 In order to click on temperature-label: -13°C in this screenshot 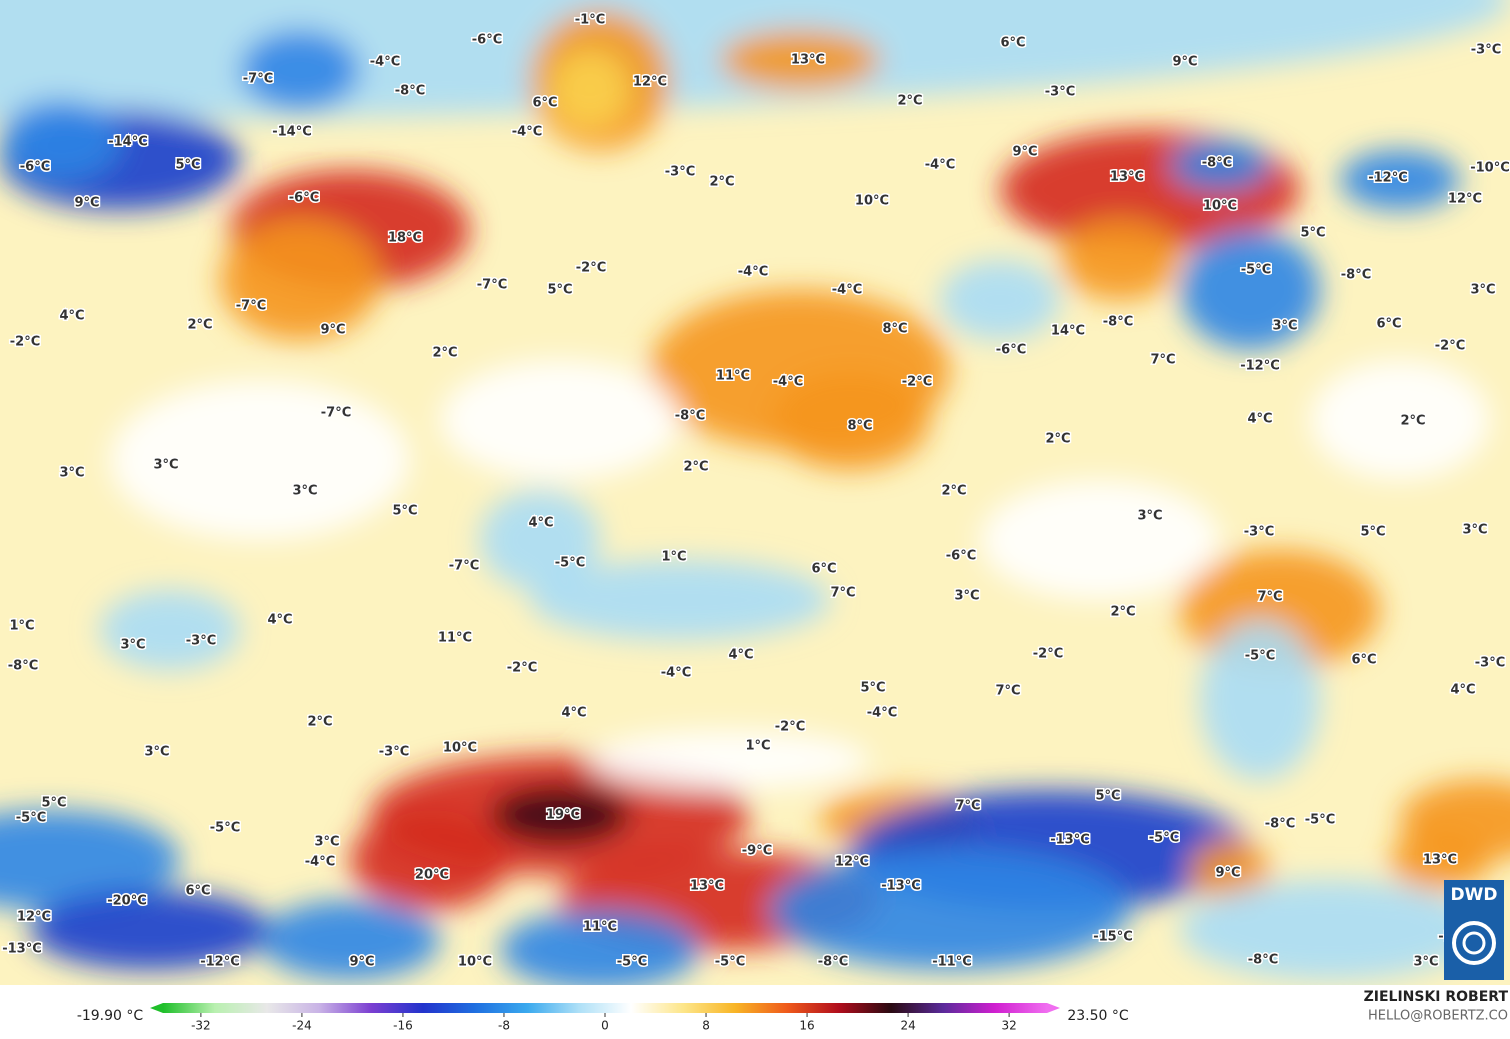, I will do `click(1070, 840)`.